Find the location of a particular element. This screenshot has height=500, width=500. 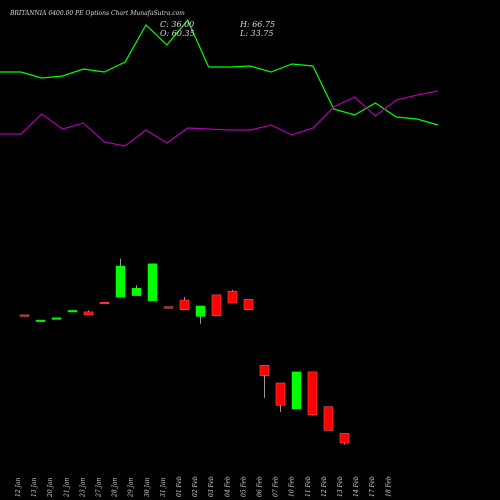

x-tick-label: 23 Jan is located at coordinates (82, 487).